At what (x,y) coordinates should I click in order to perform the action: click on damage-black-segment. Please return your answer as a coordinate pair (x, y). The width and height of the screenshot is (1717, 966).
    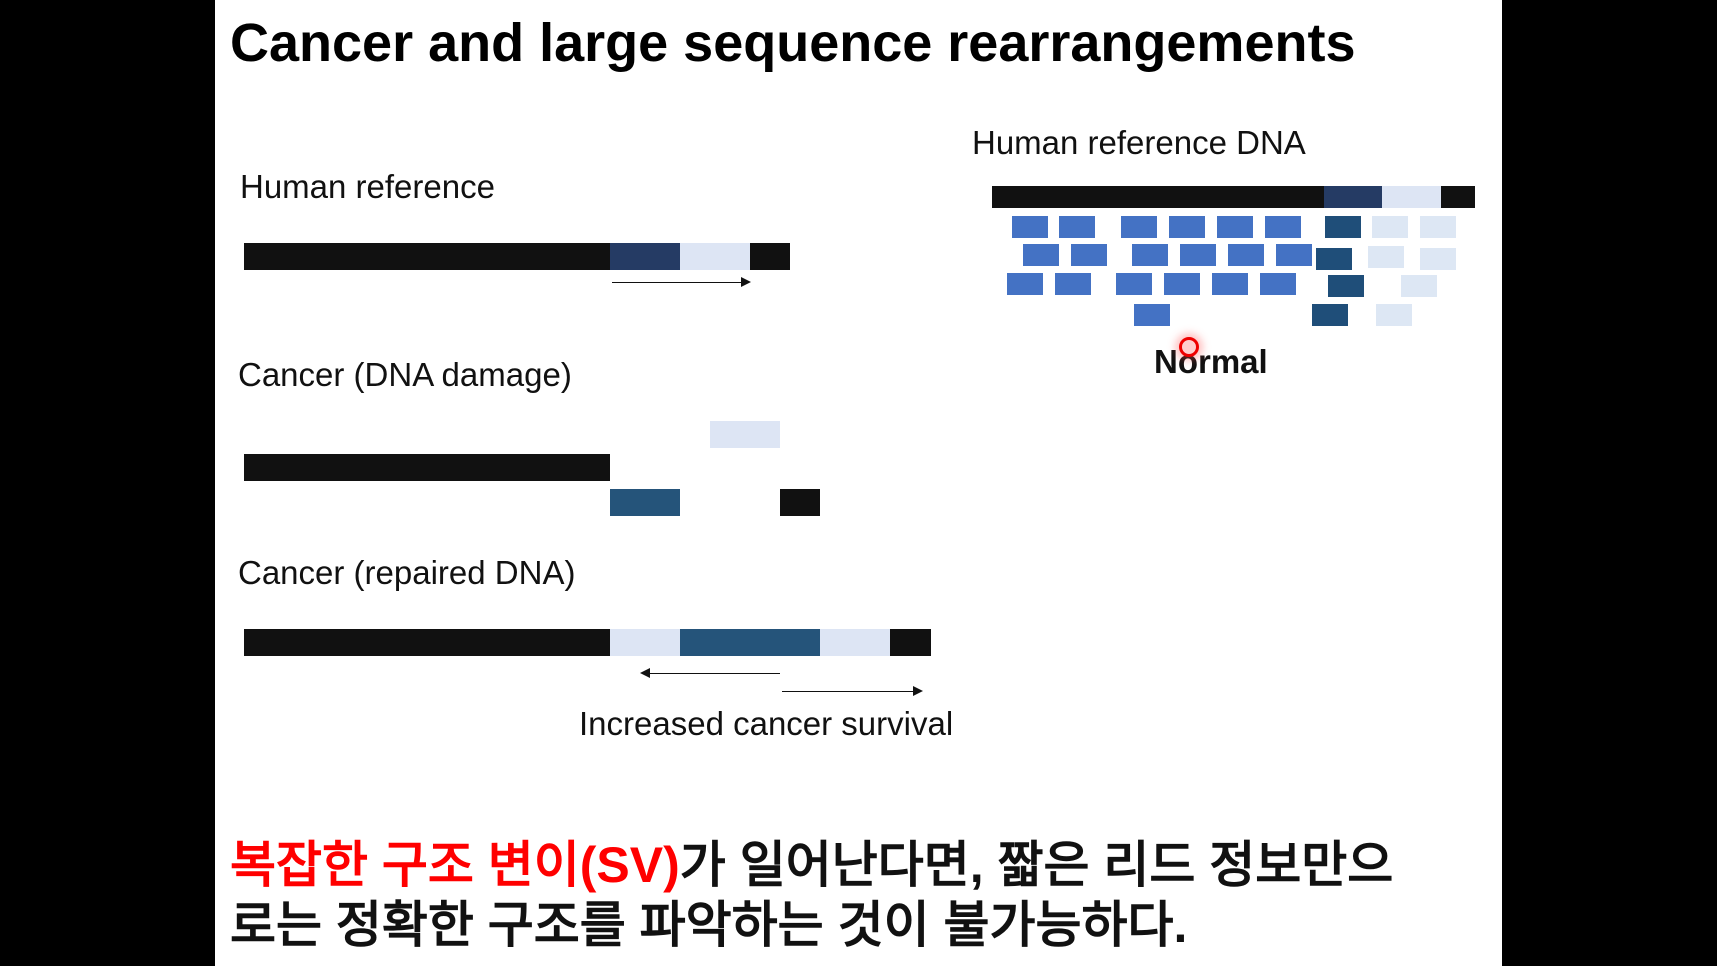
    Looking at the image, I should click on (427, 467).